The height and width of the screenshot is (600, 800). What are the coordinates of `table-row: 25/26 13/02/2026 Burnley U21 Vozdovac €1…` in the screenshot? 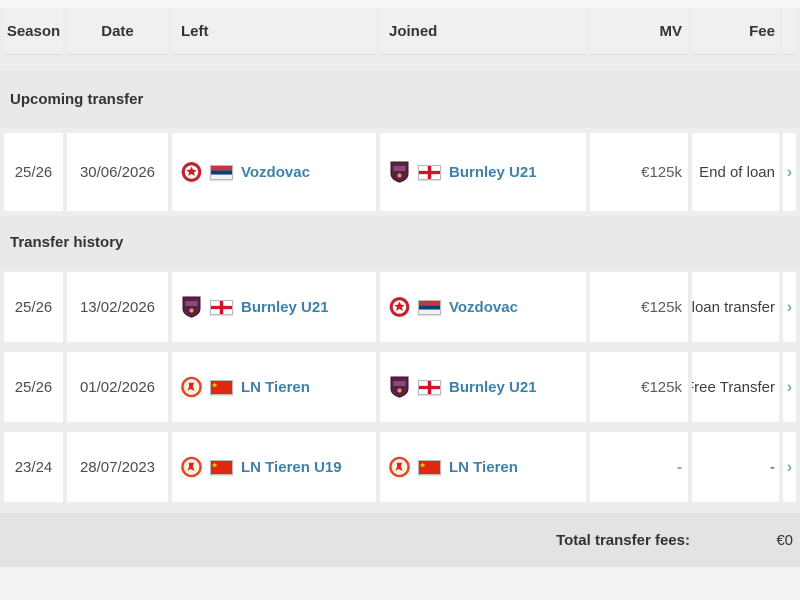 It's located at (400, 307).